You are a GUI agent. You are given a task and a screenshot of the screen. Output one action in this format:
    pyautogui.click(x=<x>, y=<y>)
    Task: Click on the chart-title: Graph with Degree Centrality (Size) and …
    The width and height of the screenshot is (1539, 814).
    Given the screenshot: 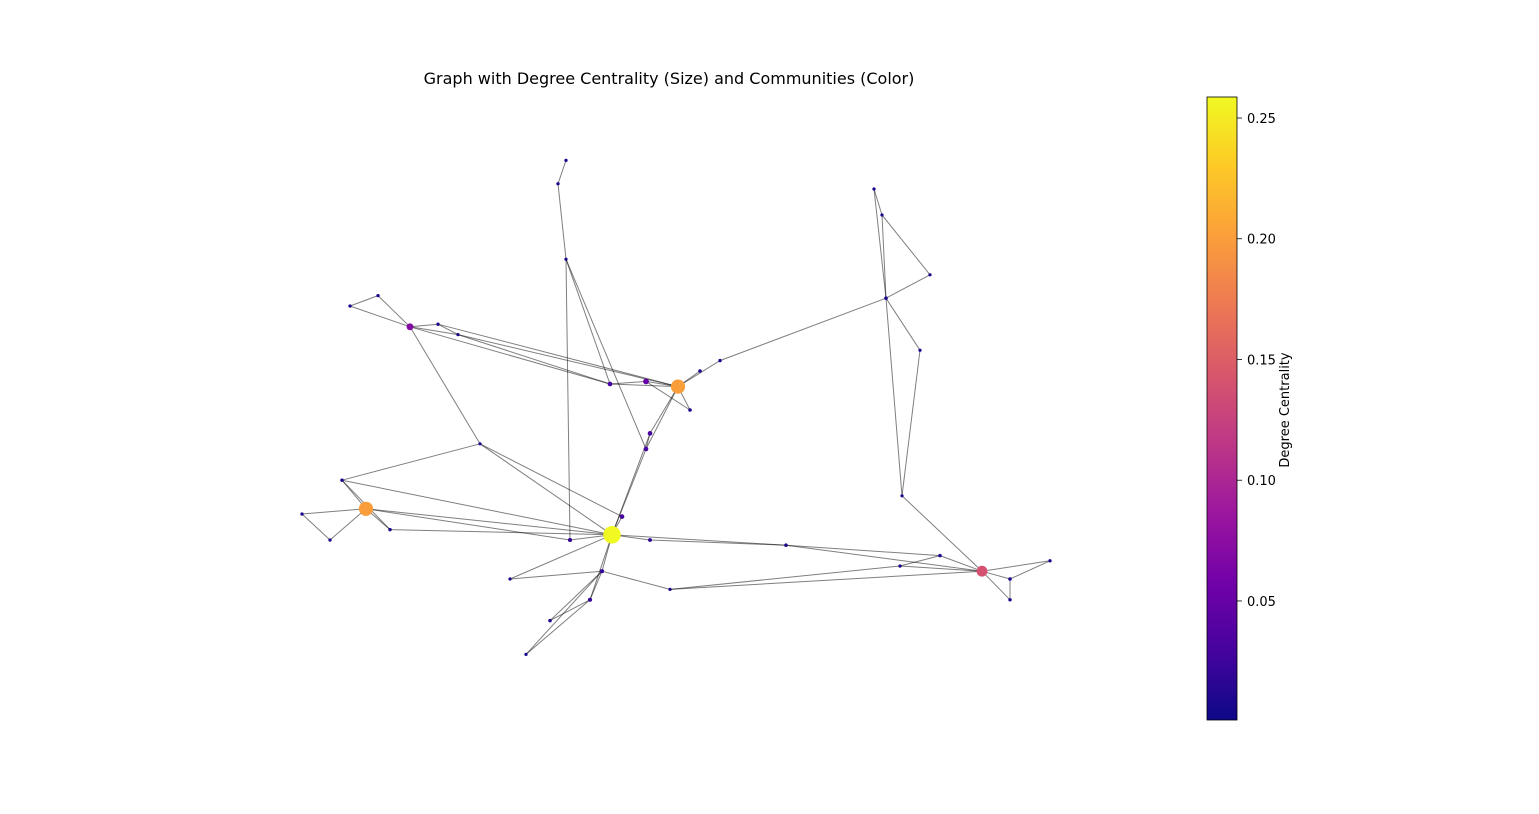 What is the action you would take?
    pyautogui.click(x=669, y=78)
    